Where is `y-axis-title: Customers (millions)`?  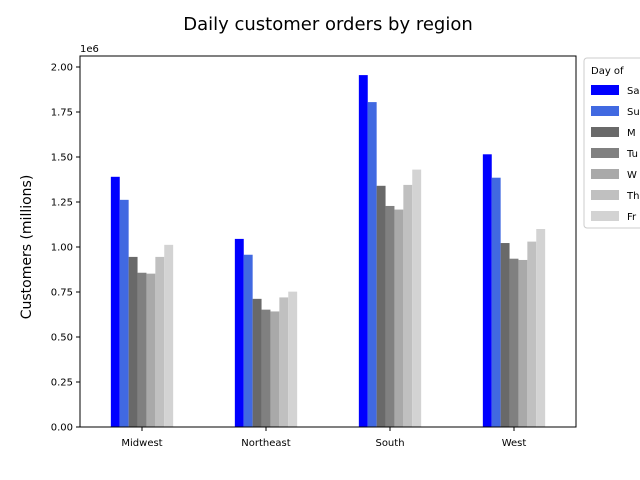
y-axis-title: Customers (millions) is located at coordinates (27, 247).